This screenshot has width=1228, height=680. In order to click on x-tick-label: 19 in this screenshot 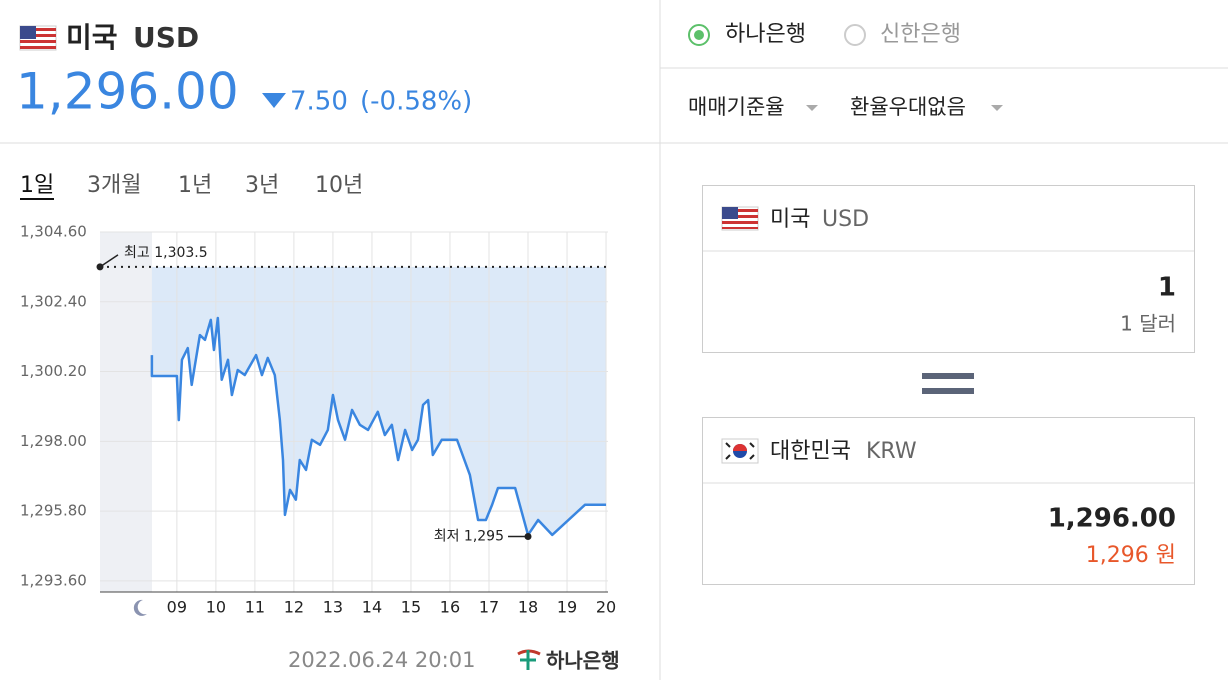, I will do `click(567, 607)`.